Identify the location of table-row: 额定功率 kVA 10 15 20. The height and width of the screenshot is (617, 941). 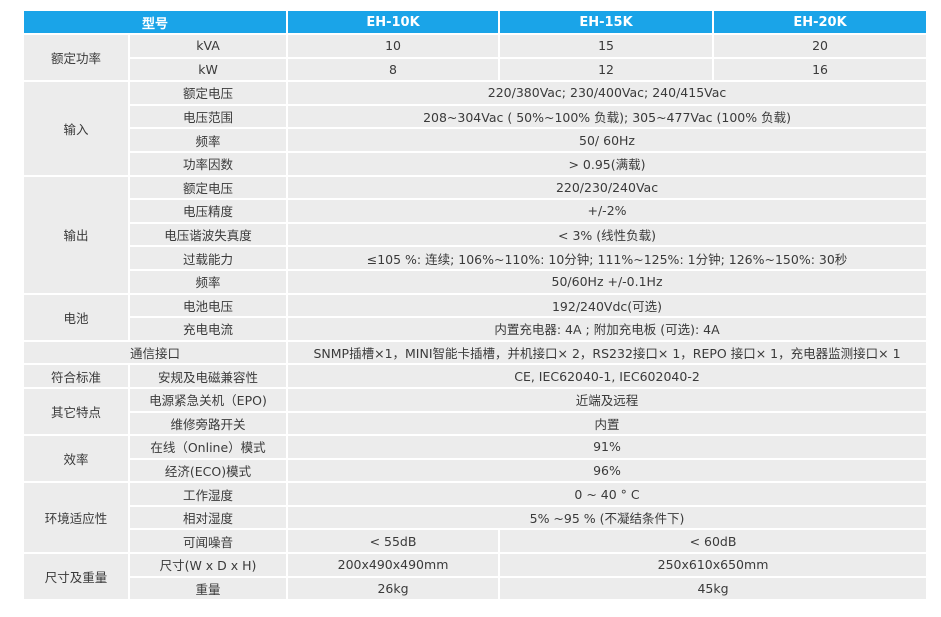
(475, 58).